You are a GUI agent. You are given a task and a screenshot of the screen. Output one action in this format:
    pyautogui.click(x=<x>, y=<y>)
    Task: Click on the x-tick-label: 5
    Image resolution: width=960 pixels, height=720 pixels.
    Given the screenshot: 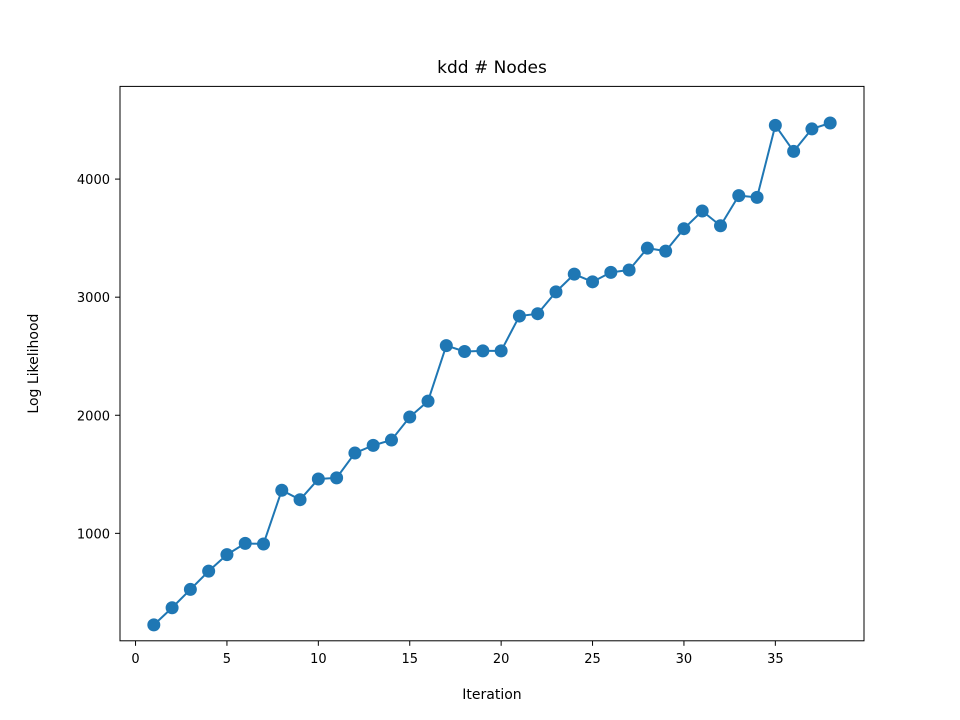 What is the action you would take?
    pyautogui.click(x=227, y=659)
    